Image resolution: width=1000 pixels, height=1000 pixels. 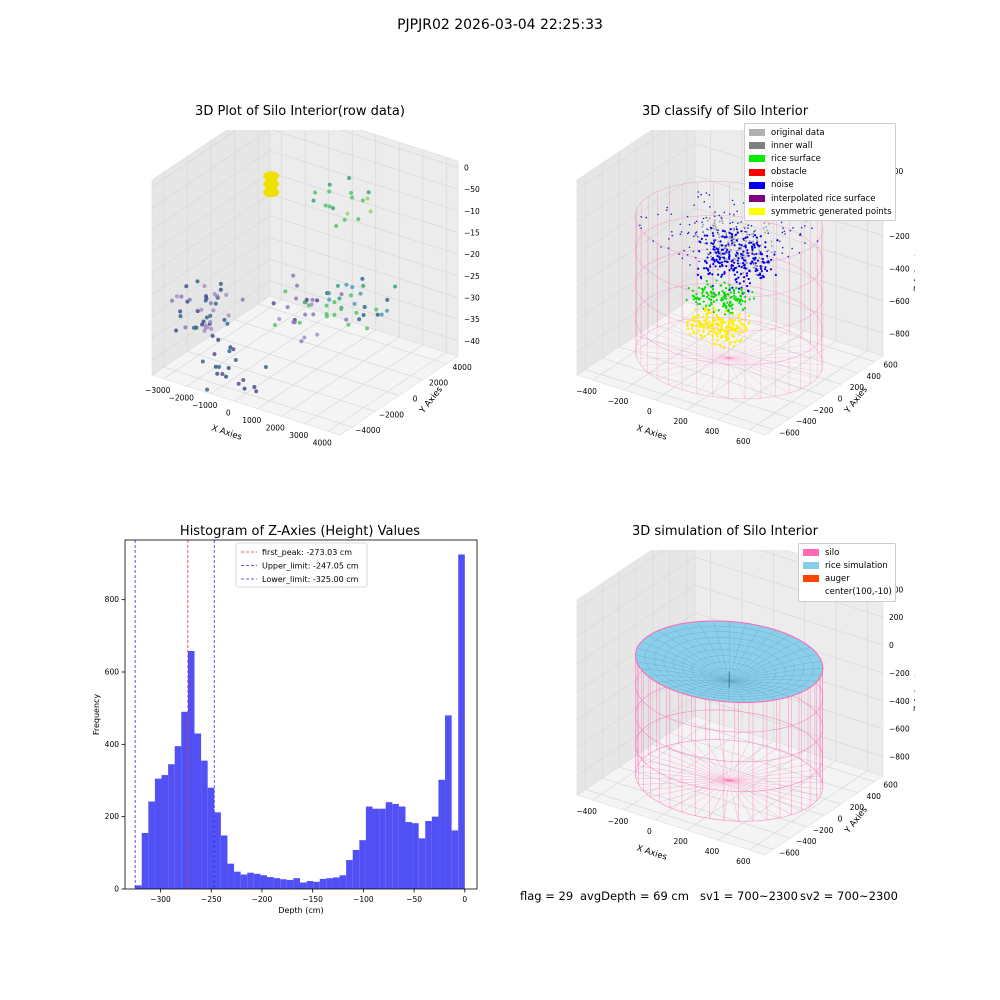 I want to click on y-tick-label: 0, so click(x=840, y=819).